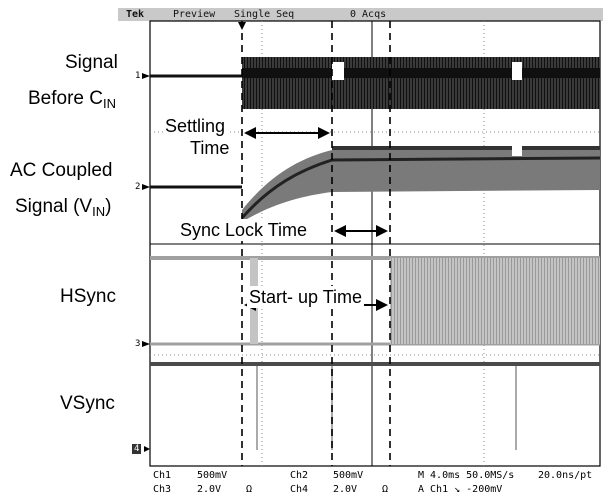 Image resolution: width=605 pixels, height=504 pixels. What do you see at coordinates (348, 475) in the screenshot?
I see `status-ch2-scale: 500mV` at bounding box center [348, 475].